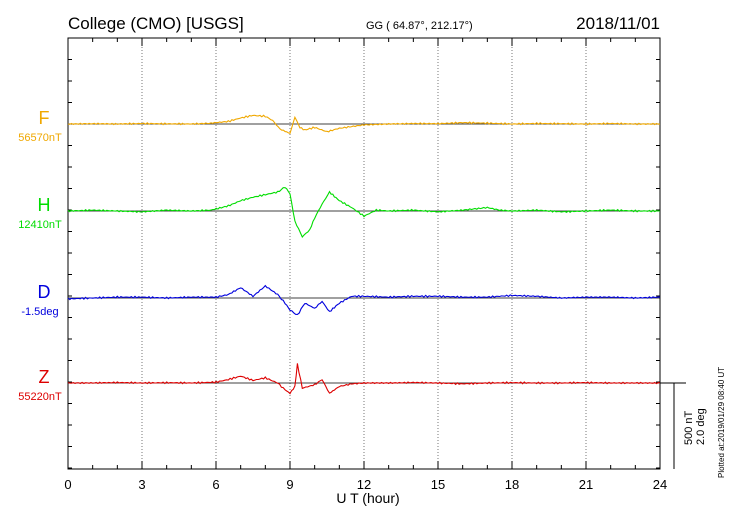 The height and width of the screenshot is (520, 730). What do you see at coordinates (215, 484) in the screenshot?
I see `x-tick-label: 6` at bounding box center [215, 484].